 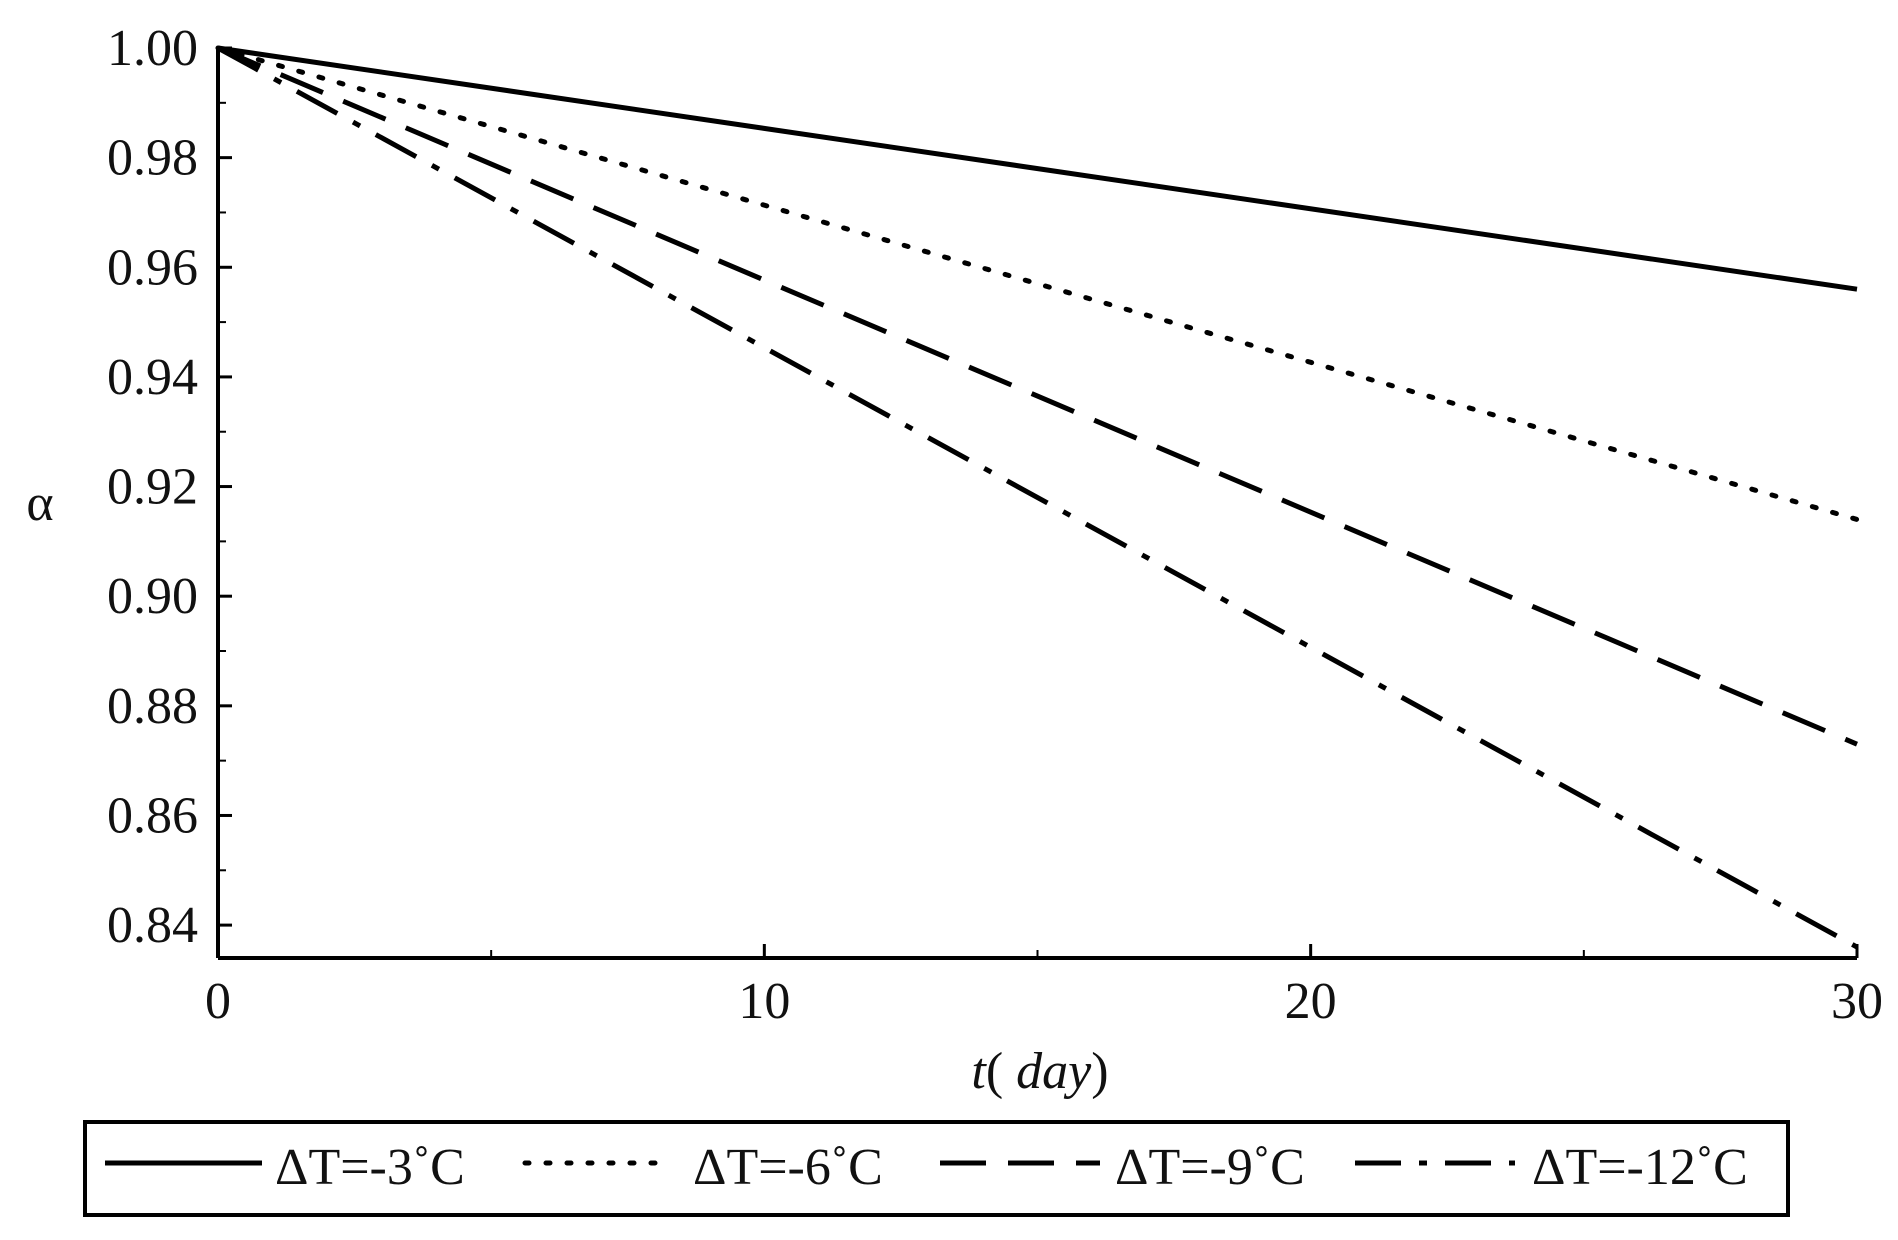 I want to click on x-axis-title: t( day), so click(x=1039, y=1071).